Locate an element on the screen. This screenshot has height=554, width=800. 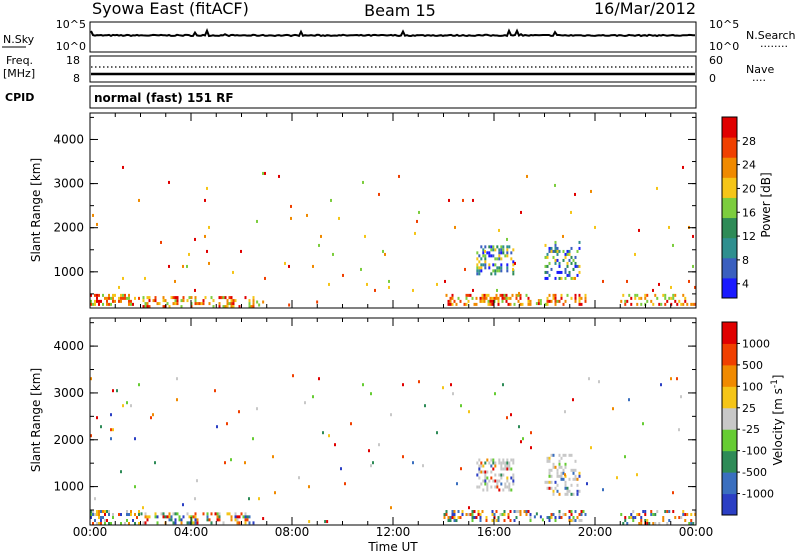
time-tick-label: 12:00 is located at coordinates (393, 532).